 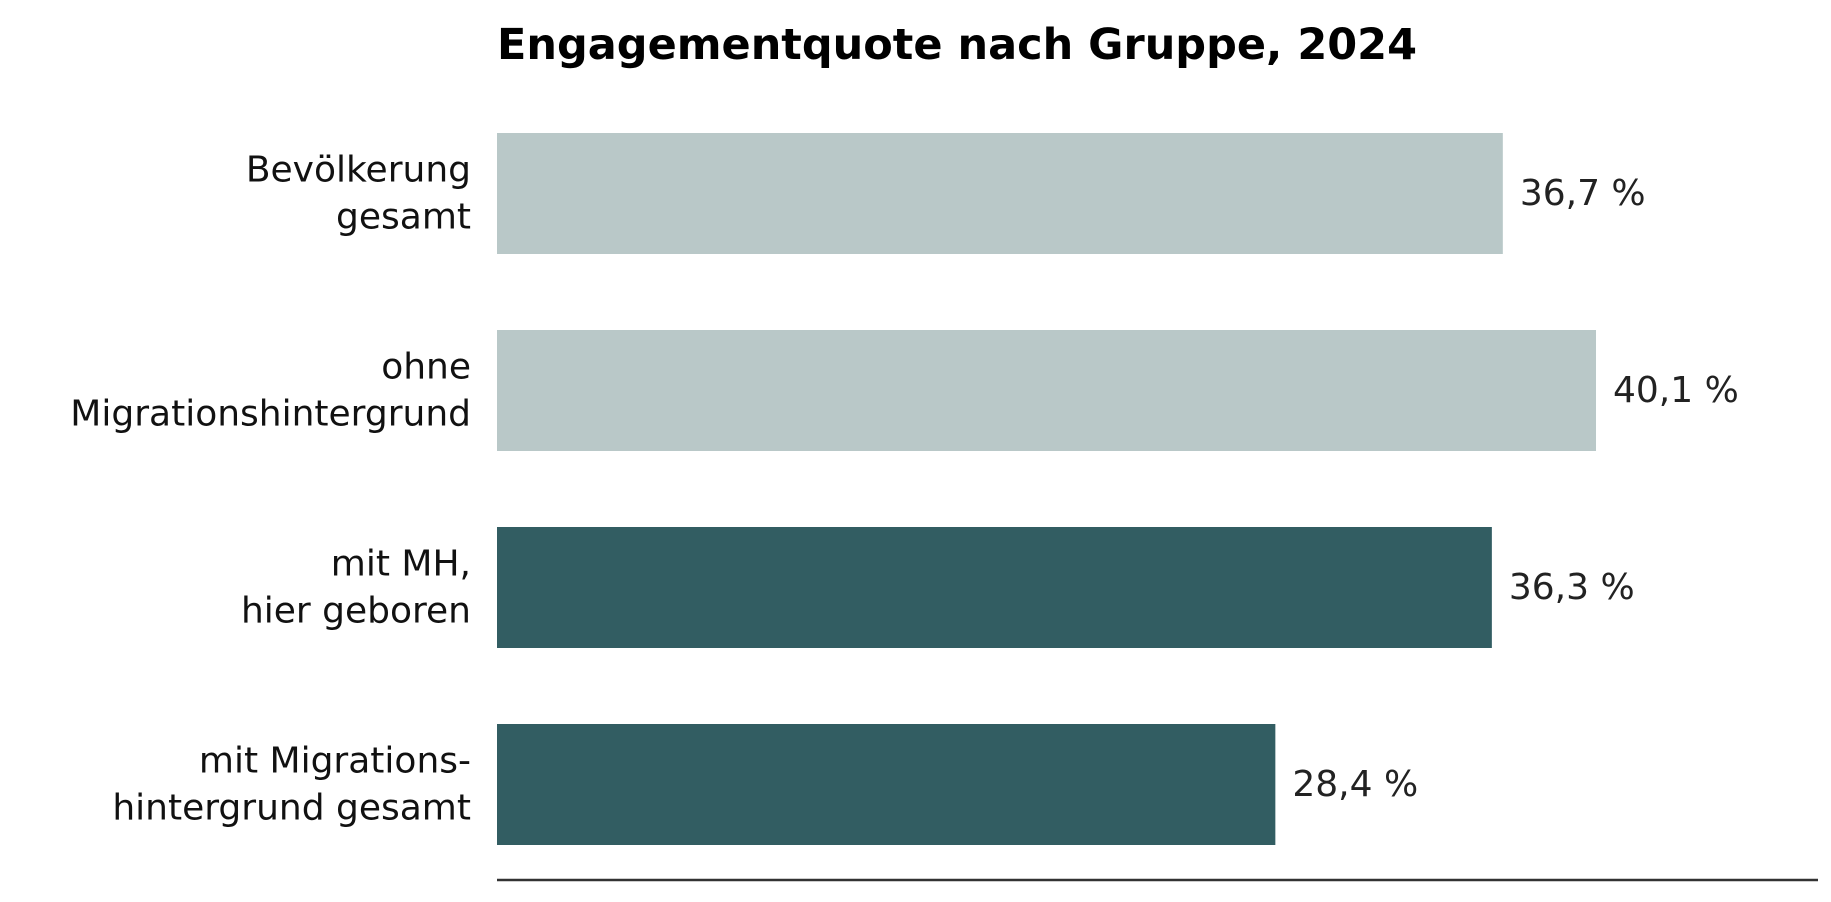 I want to click on category-label-line: gesamt, so click(x=403, y=217).